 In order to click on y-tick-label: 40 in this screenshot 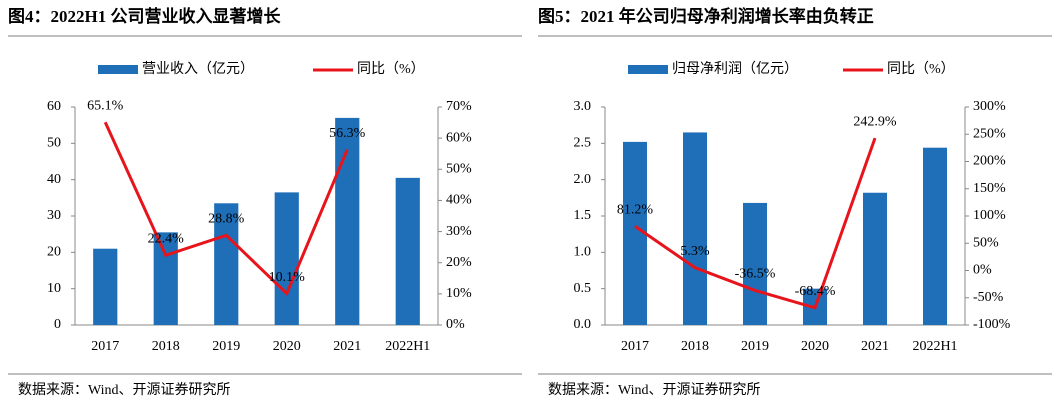, I will do `click(54, 179)`.